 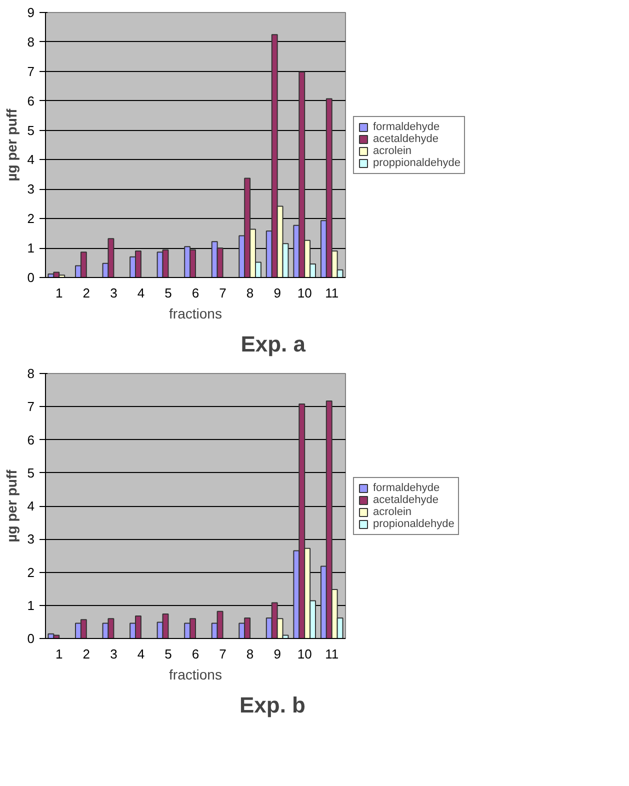 What do you see at coordinates (31, 12) in the screenshot?
I see `y-tick-label: 9` at bounding box center [31, 12].